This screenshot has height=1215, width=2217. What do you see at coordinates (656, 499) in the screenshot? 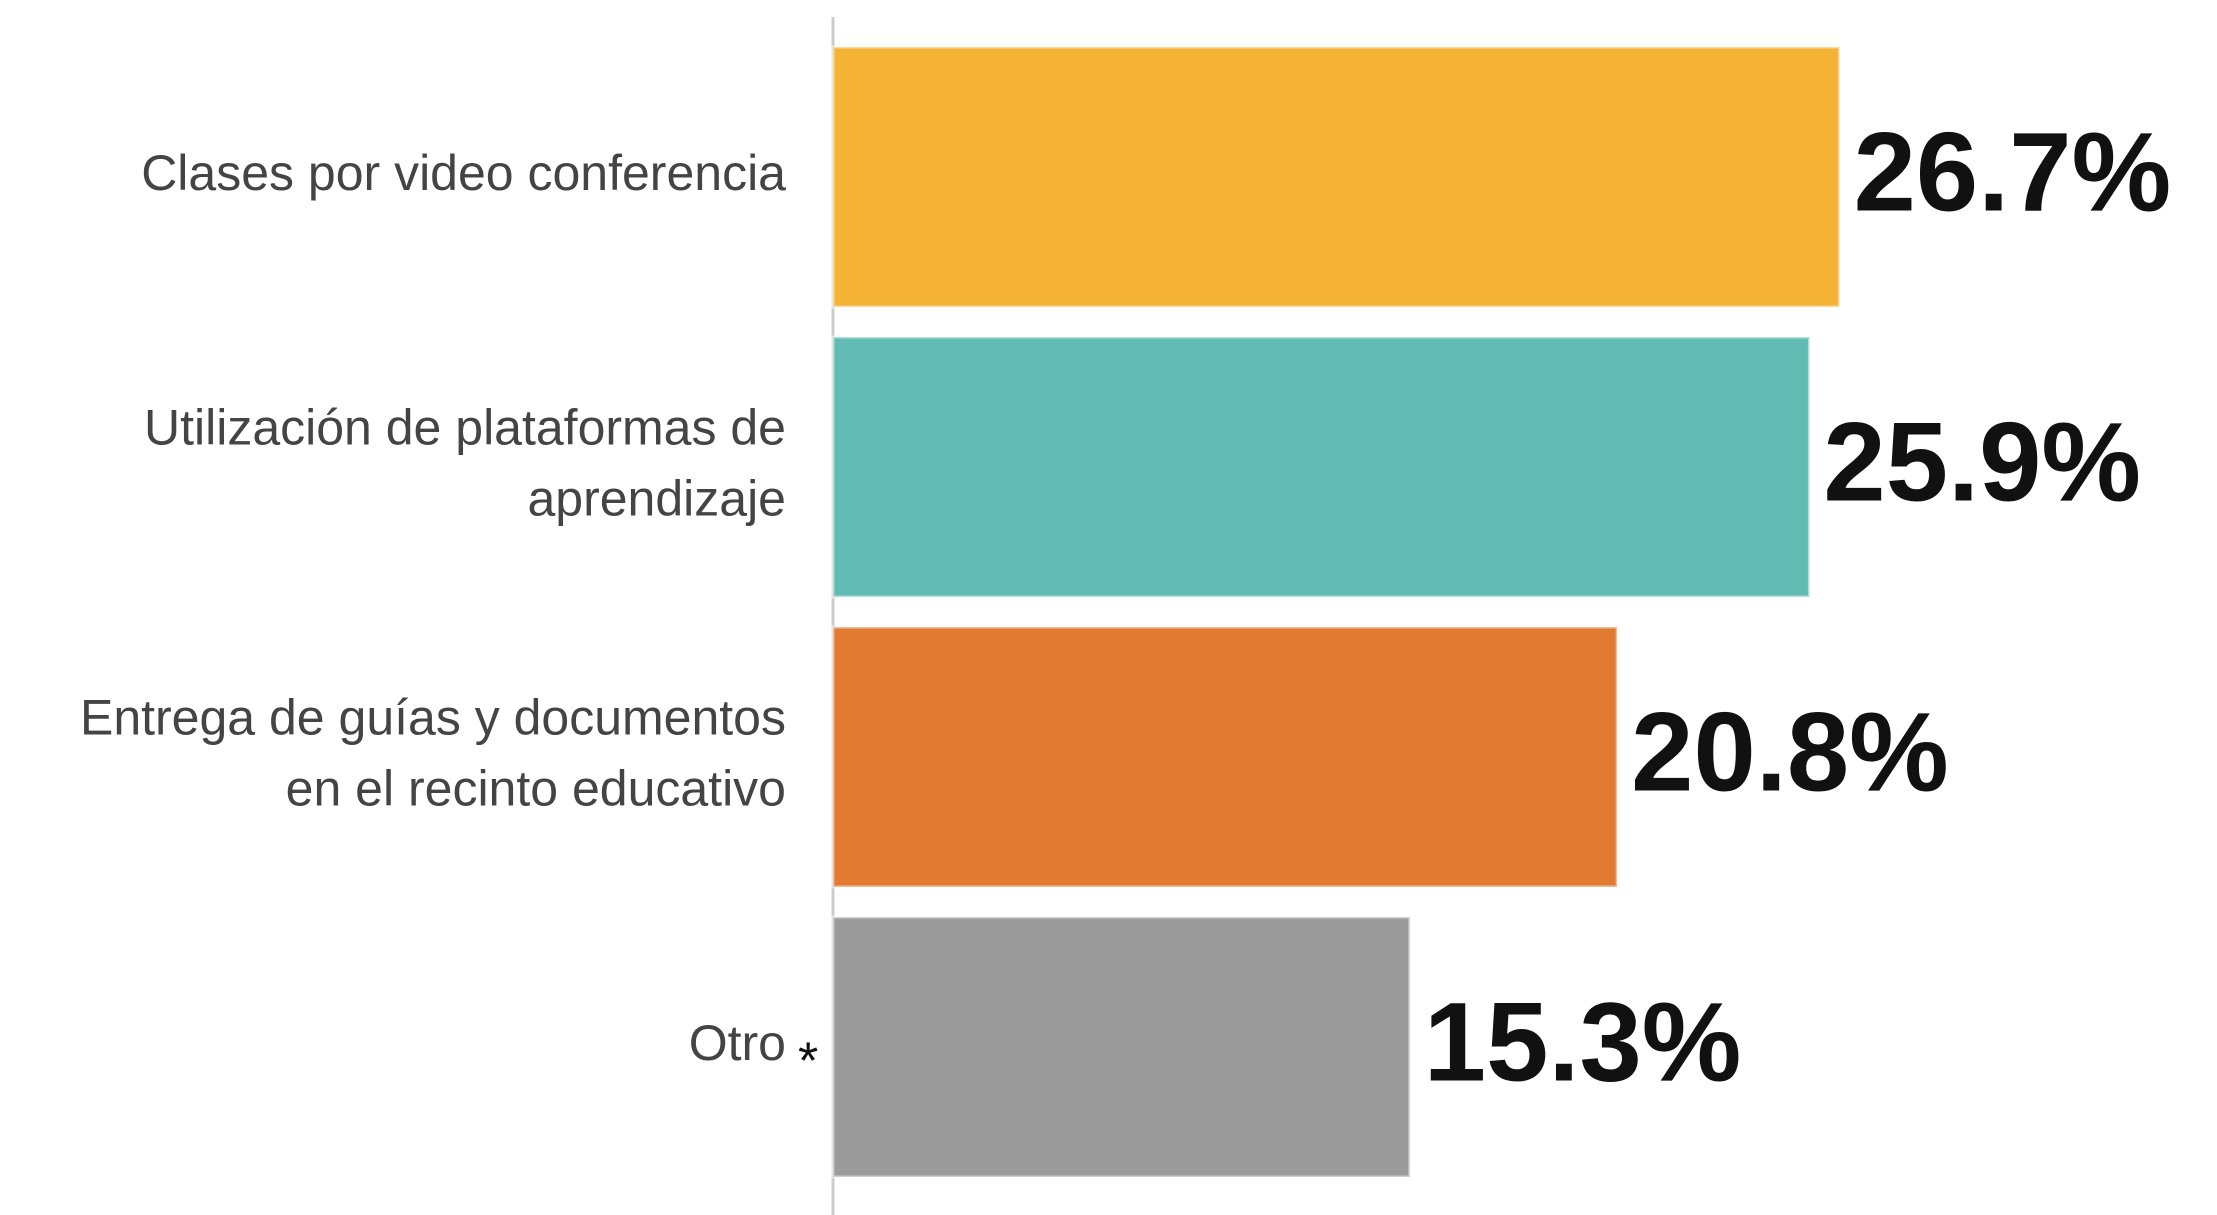
I see `category-label: aprendizaje` at bounding box center [656, 499].